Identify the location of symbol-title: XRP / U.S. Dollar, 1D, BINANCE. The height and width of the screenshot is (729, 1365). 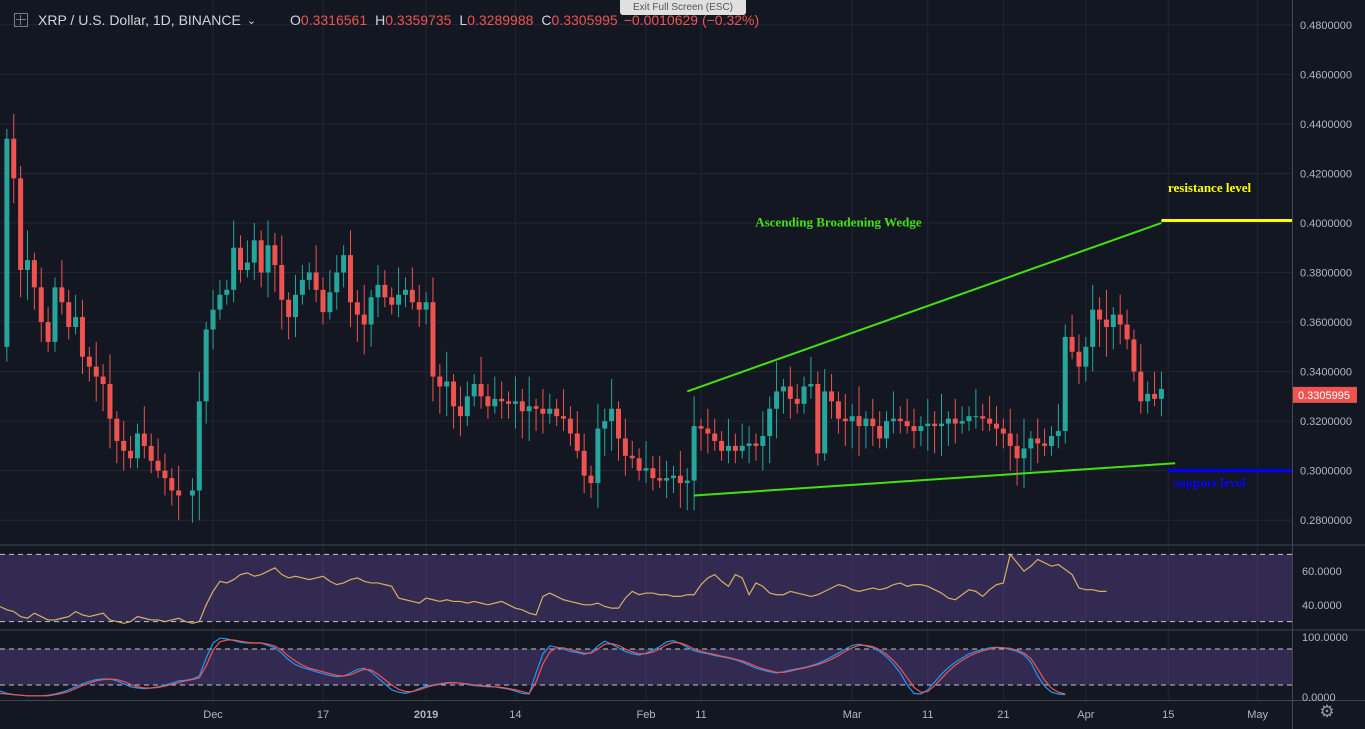
(139, 20).